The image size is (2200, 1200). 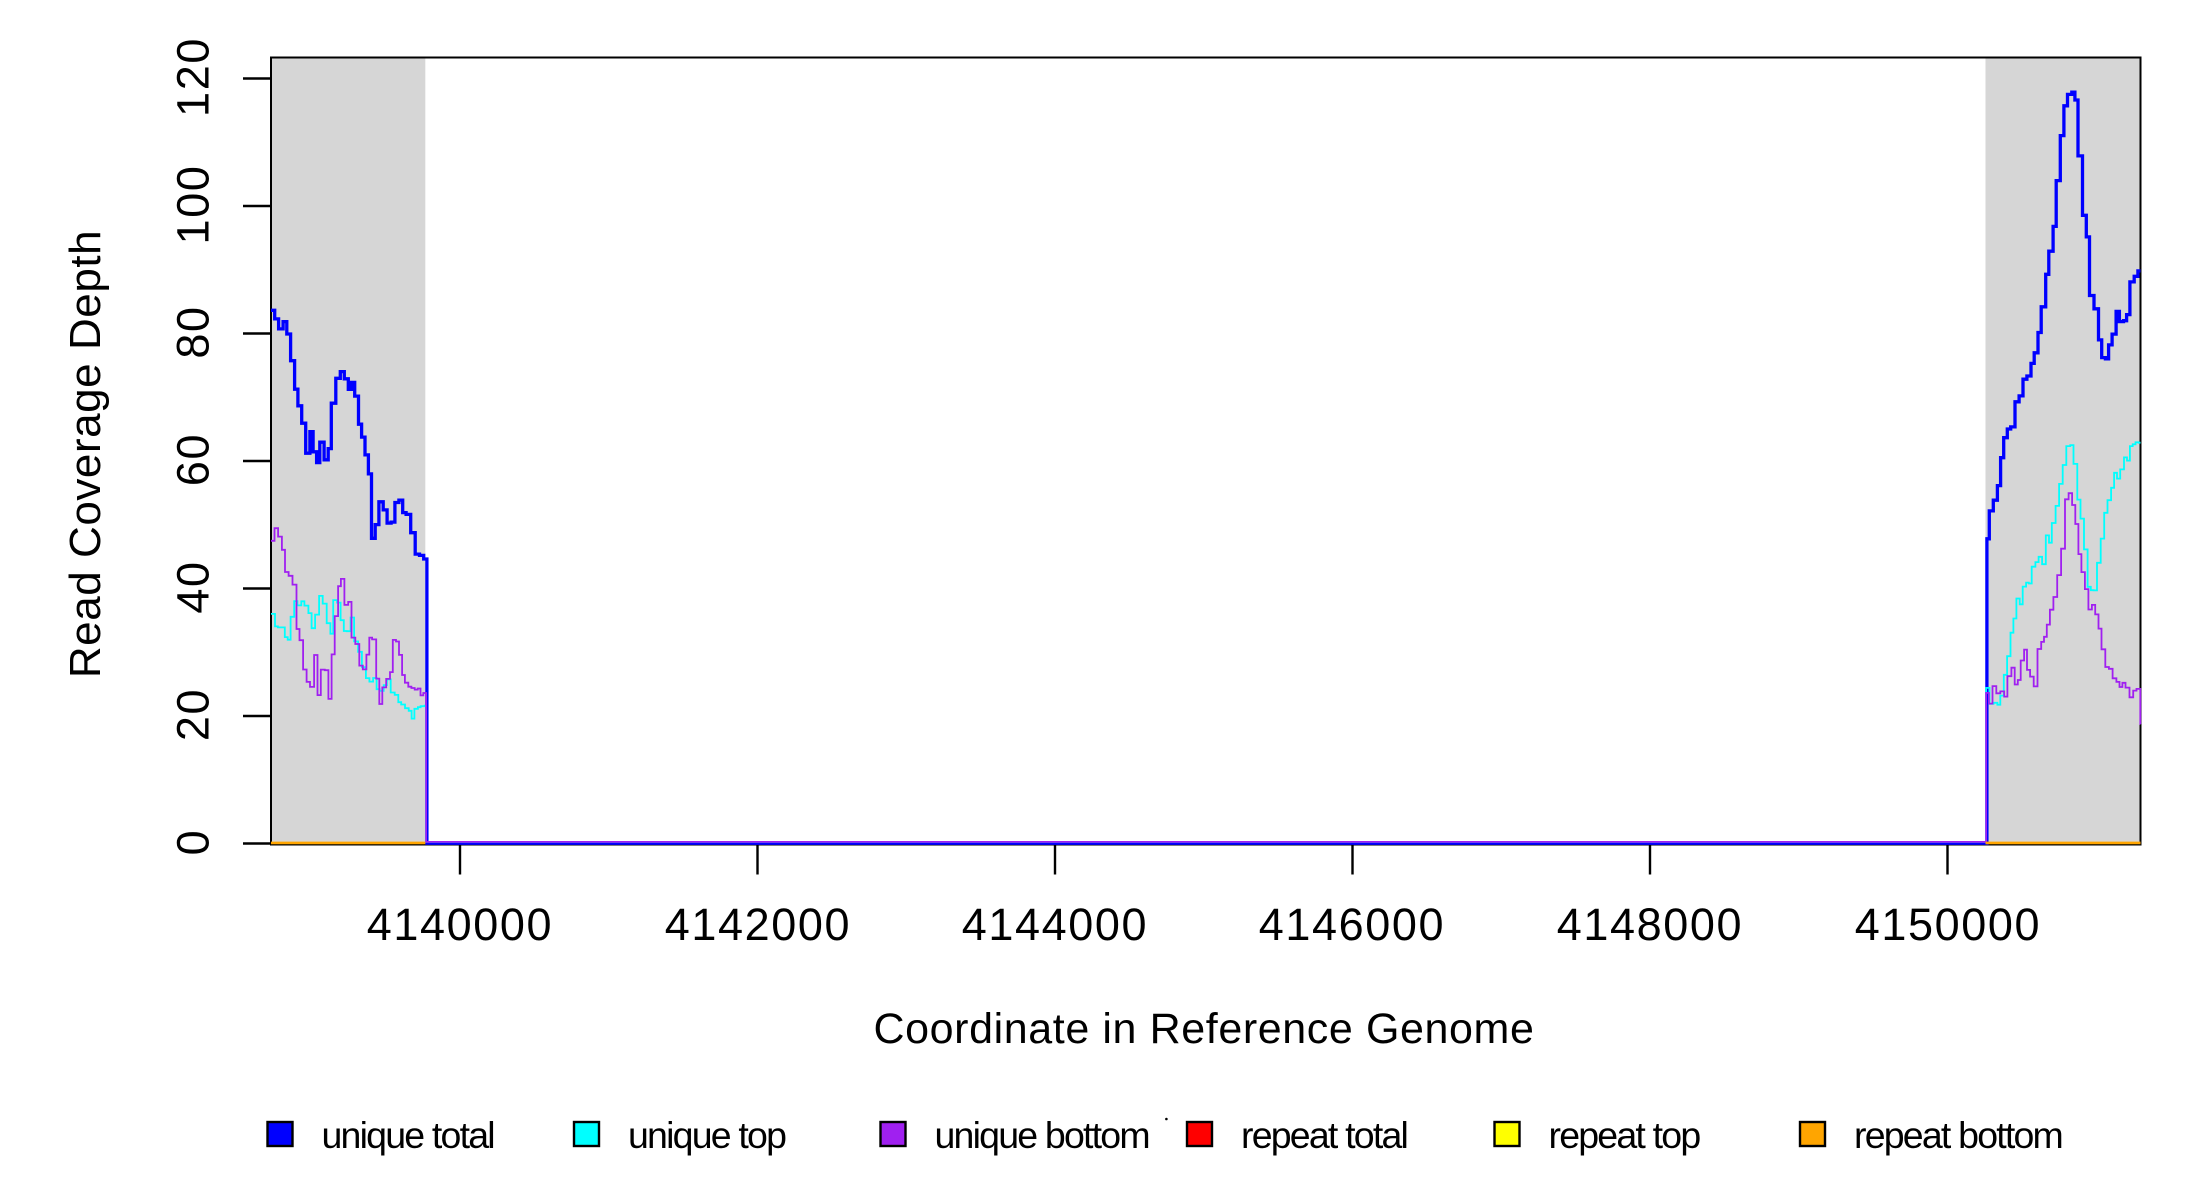 I want to click on svg-text: 40, so click(x=193, y=586).